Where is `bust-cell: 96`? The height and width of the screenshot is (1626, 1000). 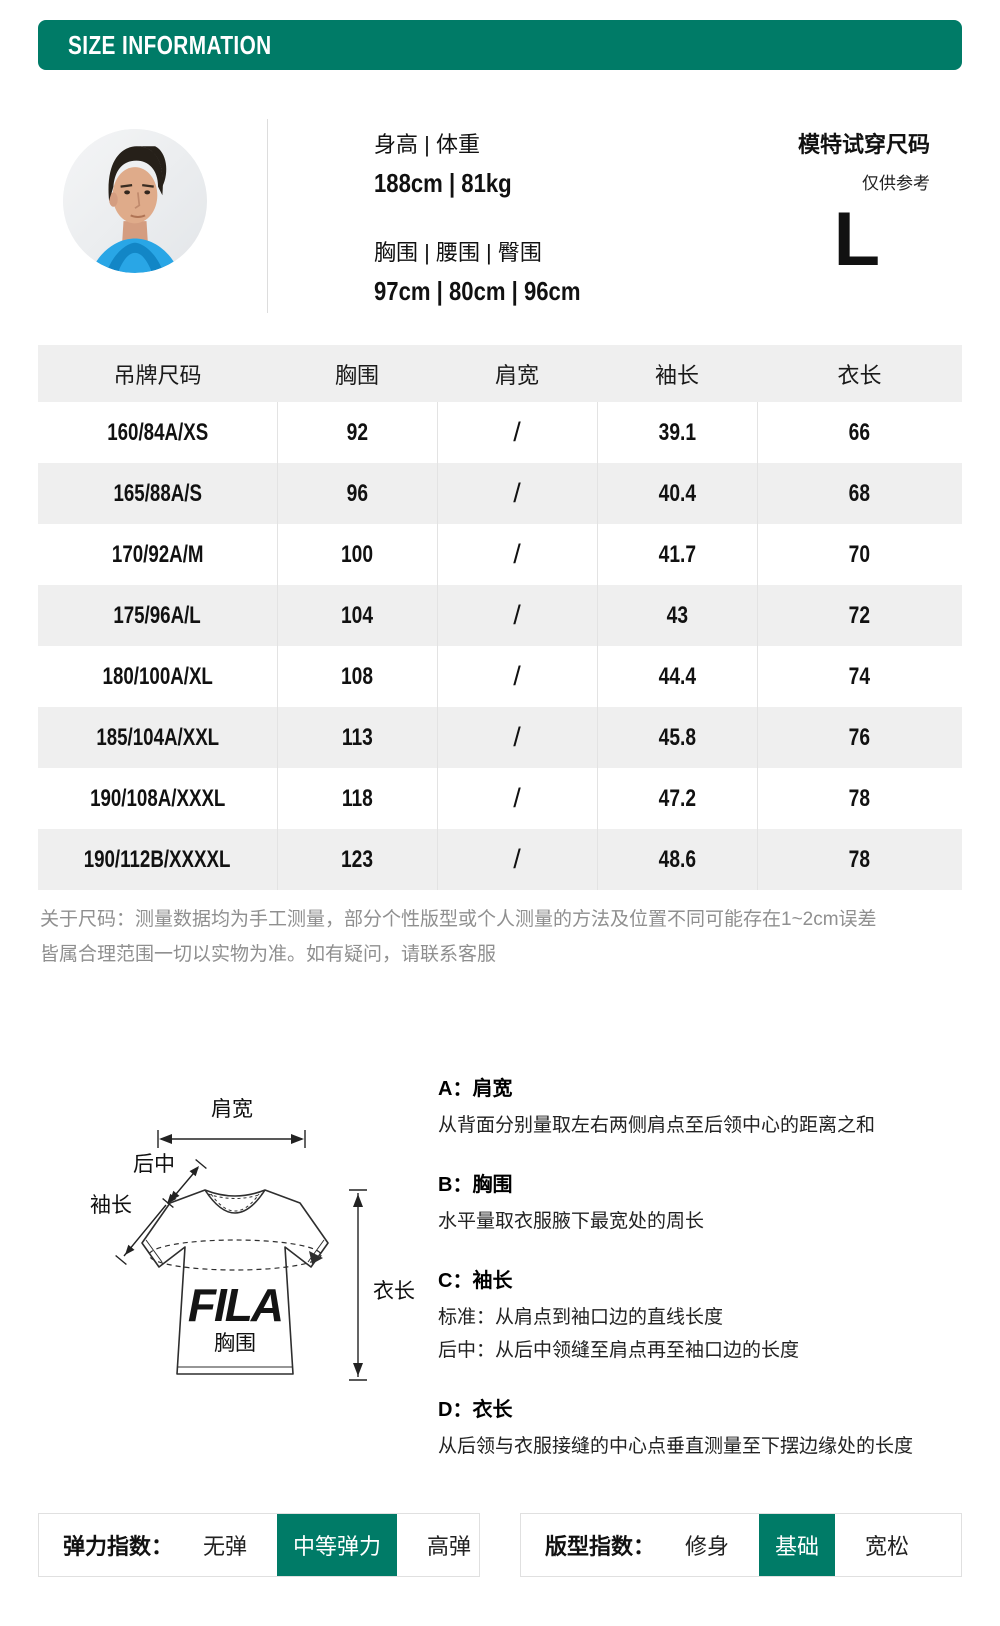 bust-cell: 96 is located at coordinates (357, 493).